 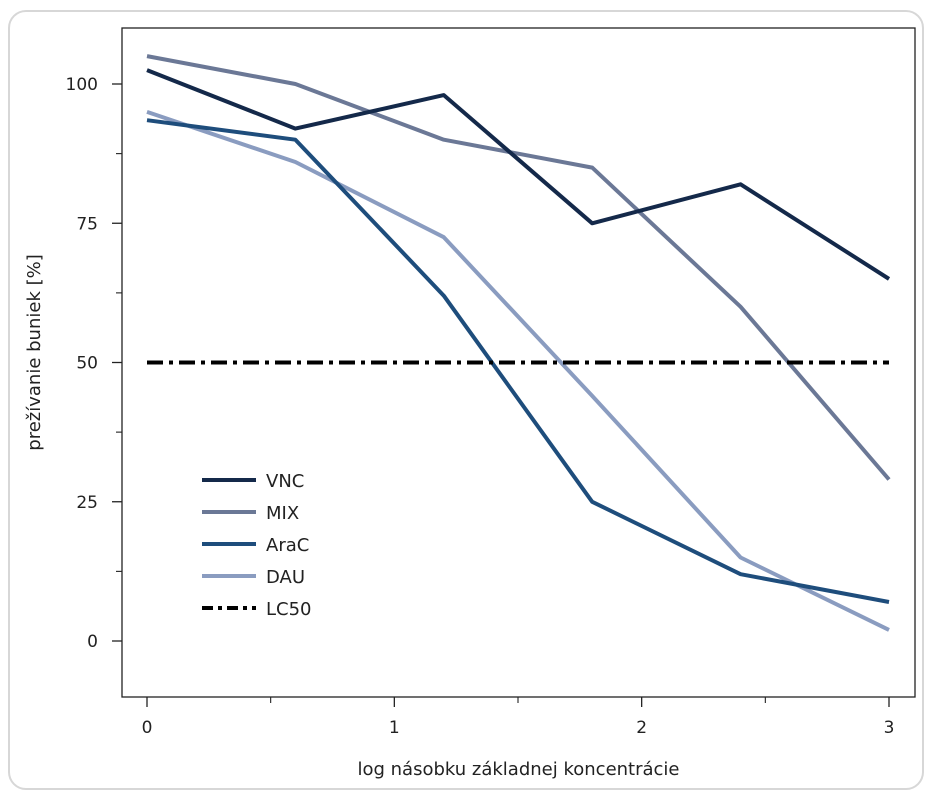 What do you see at coordinates (889, 728) in the screenshot?
I see `x-tick-label: 3` at bounding box center [889, 728].